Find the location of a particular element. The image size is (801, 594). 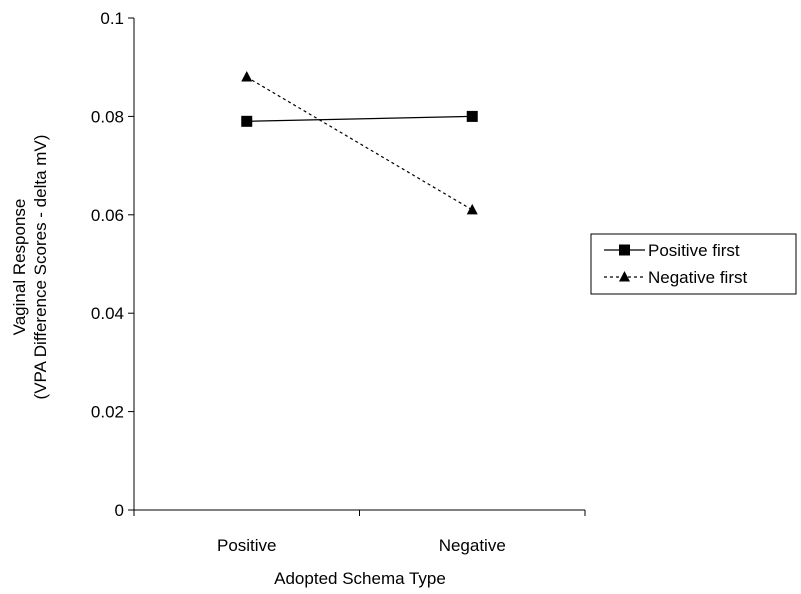

series-layer is located at coordinates (359, 143).